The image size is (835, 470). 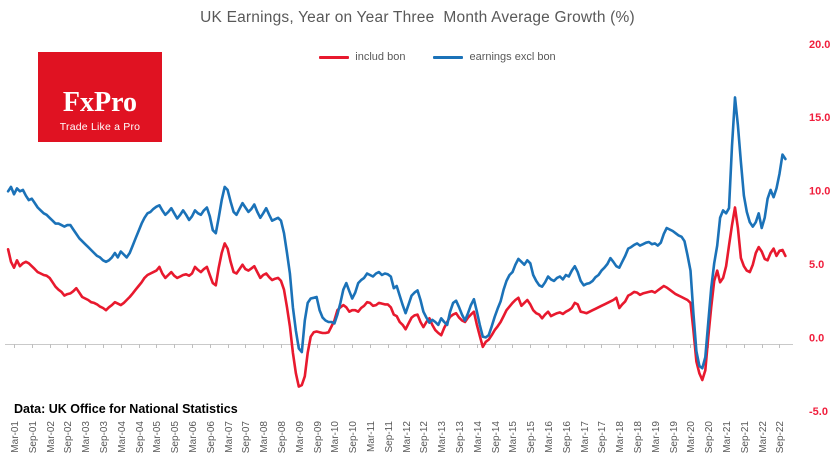 I want to click on legend: includ bon earnings excl bon, so click(x=437, y=57).